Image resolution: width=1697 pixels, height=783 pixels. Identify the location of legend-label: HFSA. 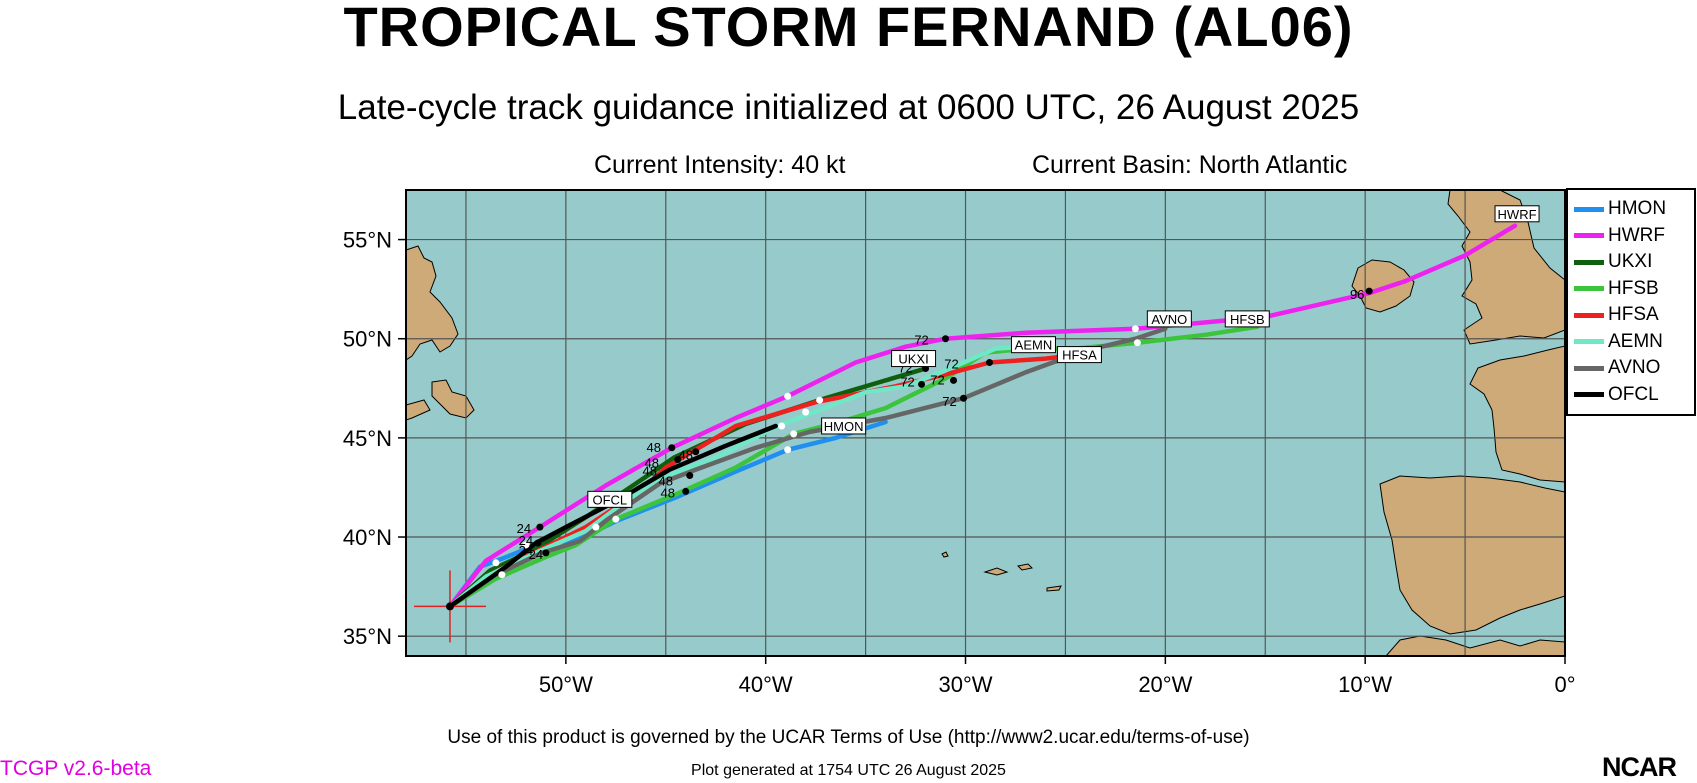
(1633, 314).